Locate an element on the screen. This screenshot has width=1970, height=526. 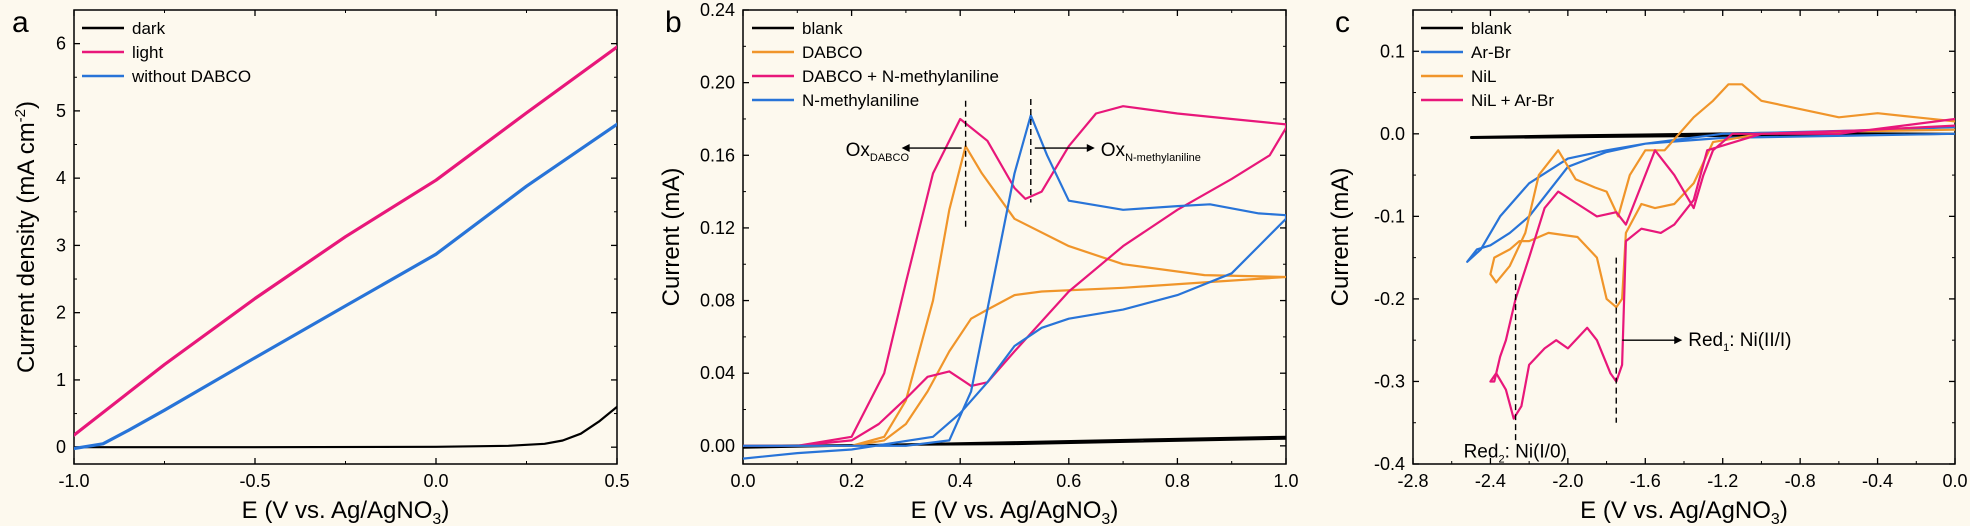
y-tick-label: 0.04 is located at coordinates (717, 373).